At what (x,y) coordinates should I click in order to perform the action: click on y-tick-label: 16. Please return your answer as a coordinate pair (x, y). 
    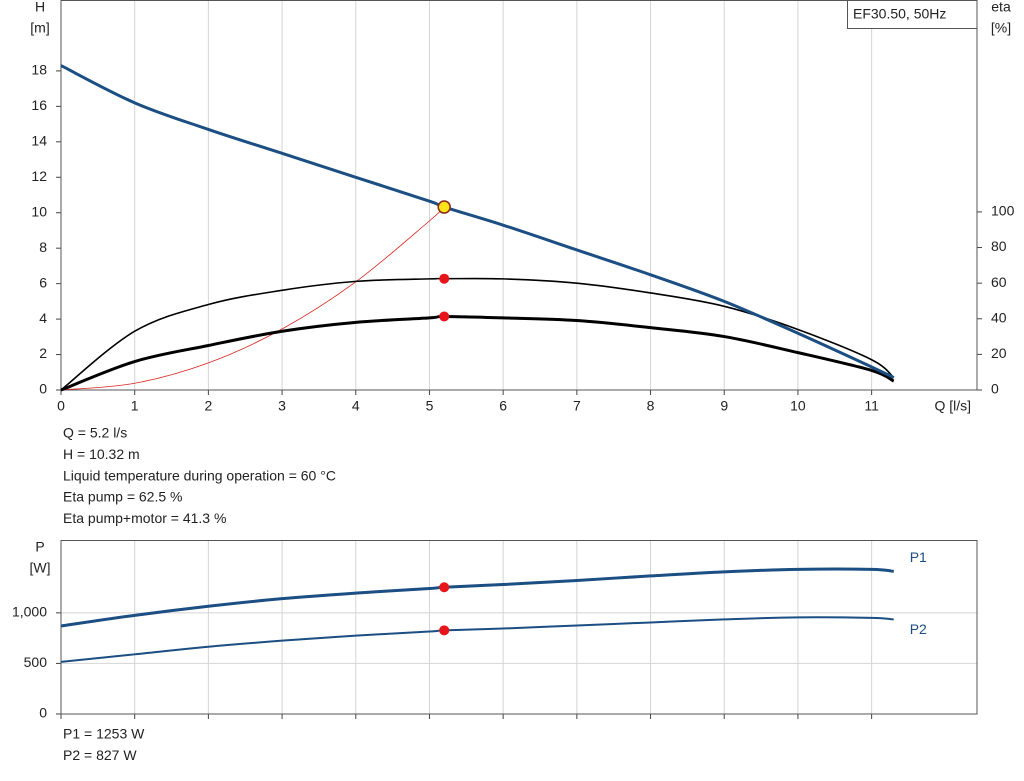
    Looking at the image, I should click on (39, 105).